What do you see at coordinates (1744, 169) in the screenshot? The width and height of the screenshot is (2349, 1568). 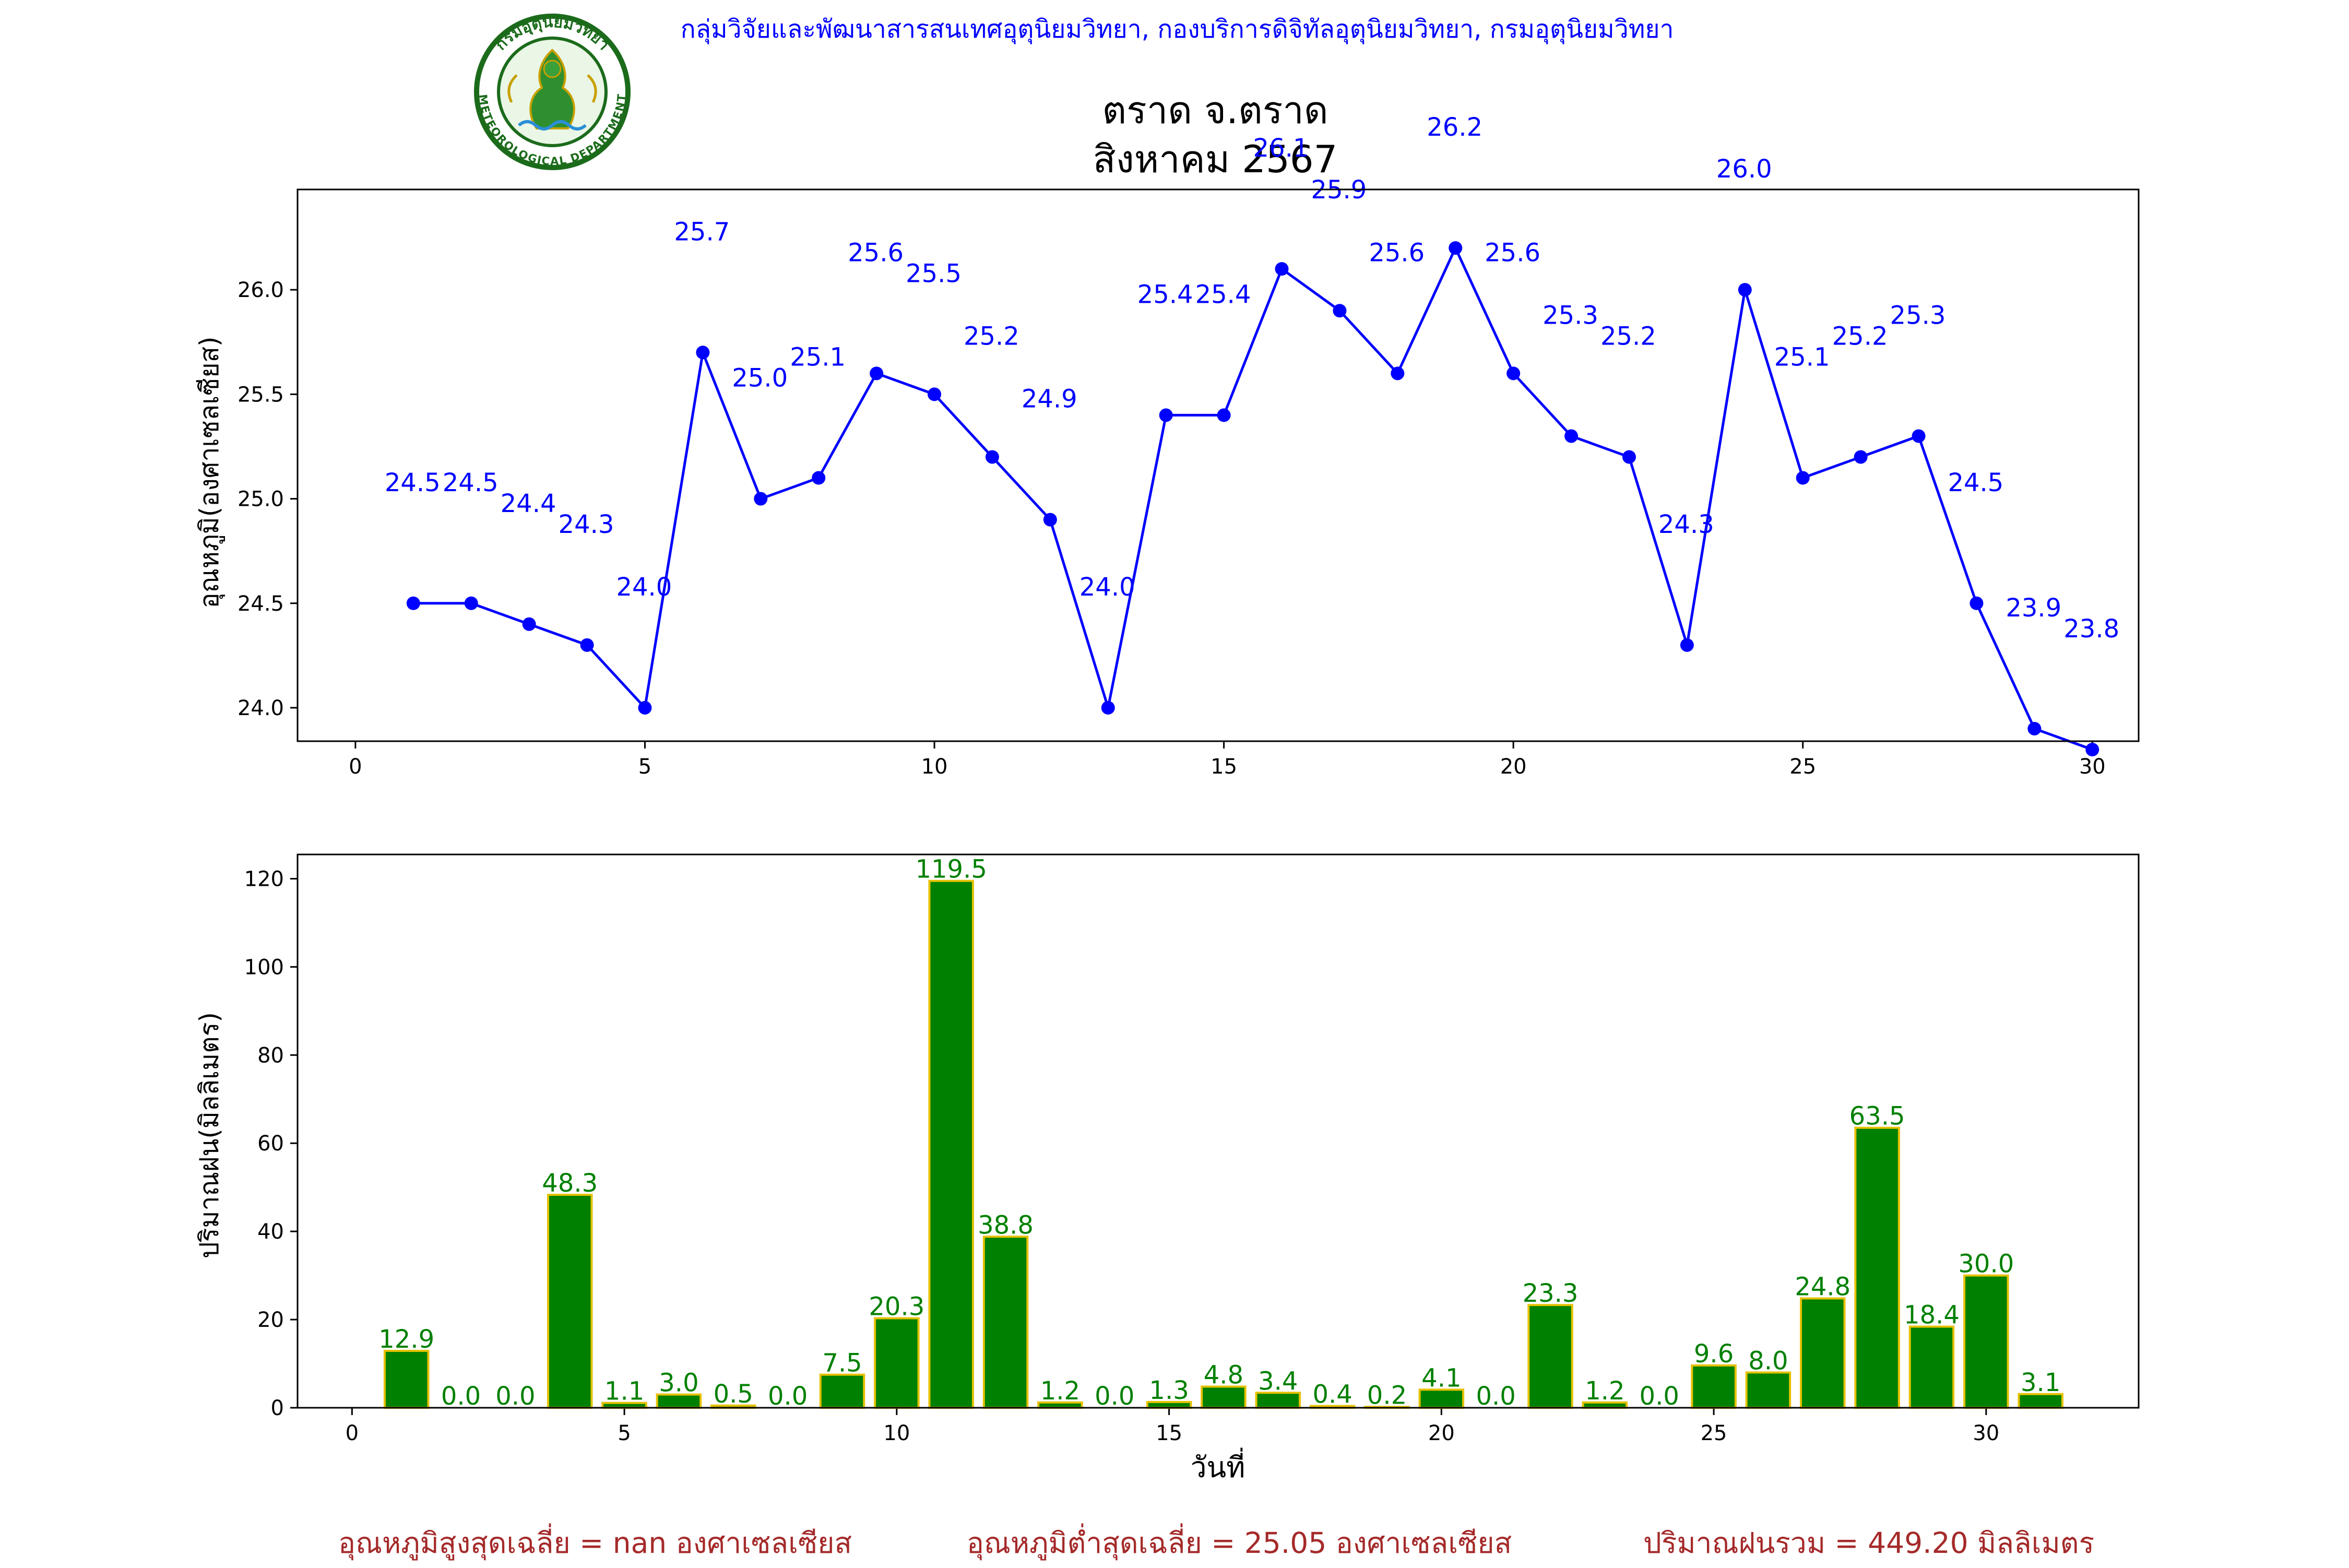 I see `temperature-data-label: 26.0` at bounding box center [1744, 169].